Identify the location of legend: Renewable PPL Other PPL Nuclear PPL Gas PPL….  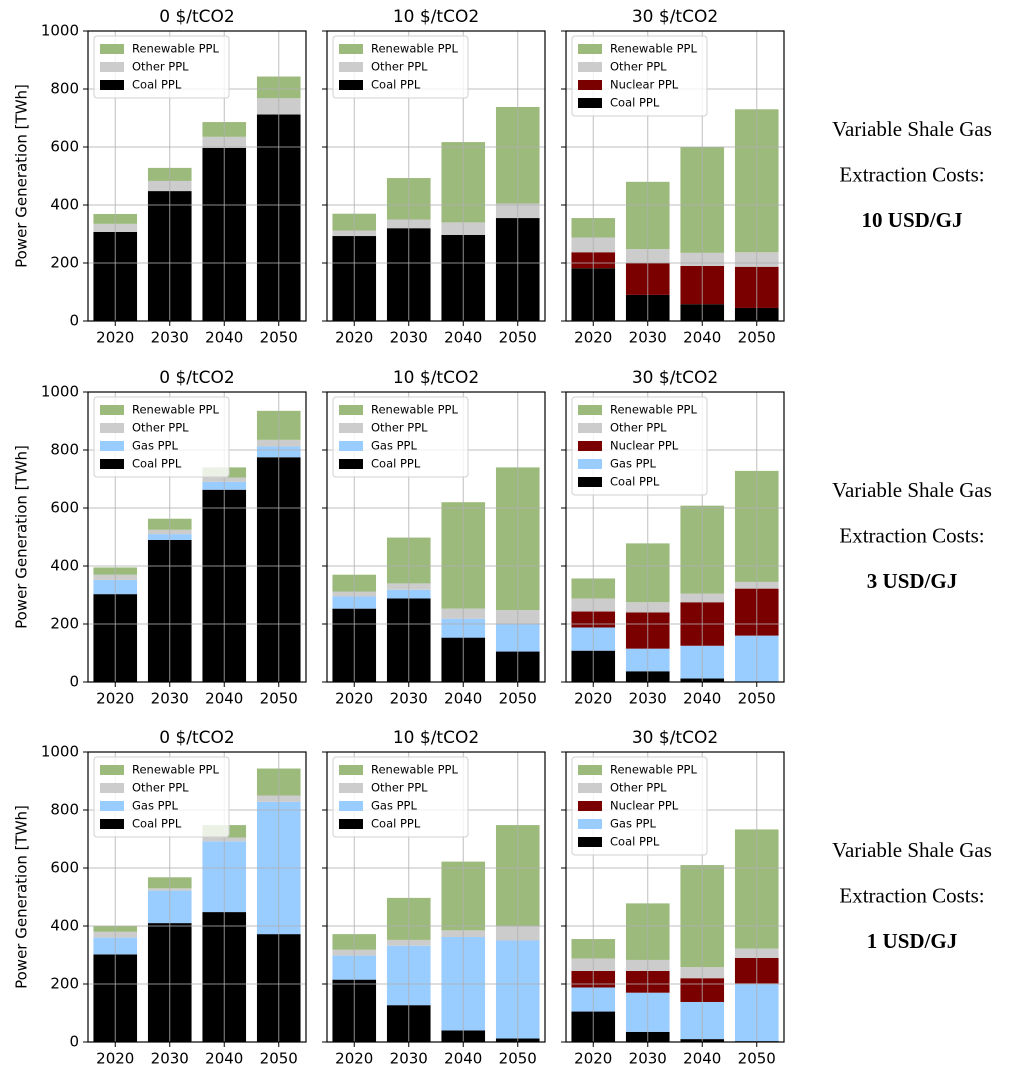
(639, 446).